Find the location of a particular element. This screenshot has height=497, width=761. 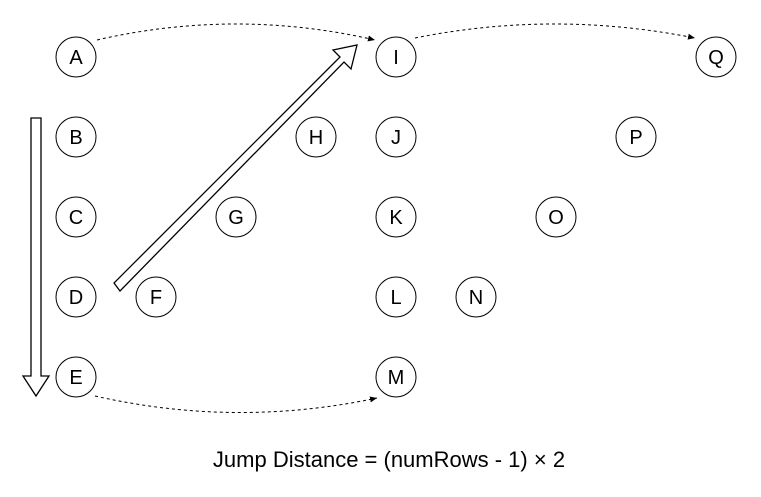

node-label: G is located at coordinates (236, 218).